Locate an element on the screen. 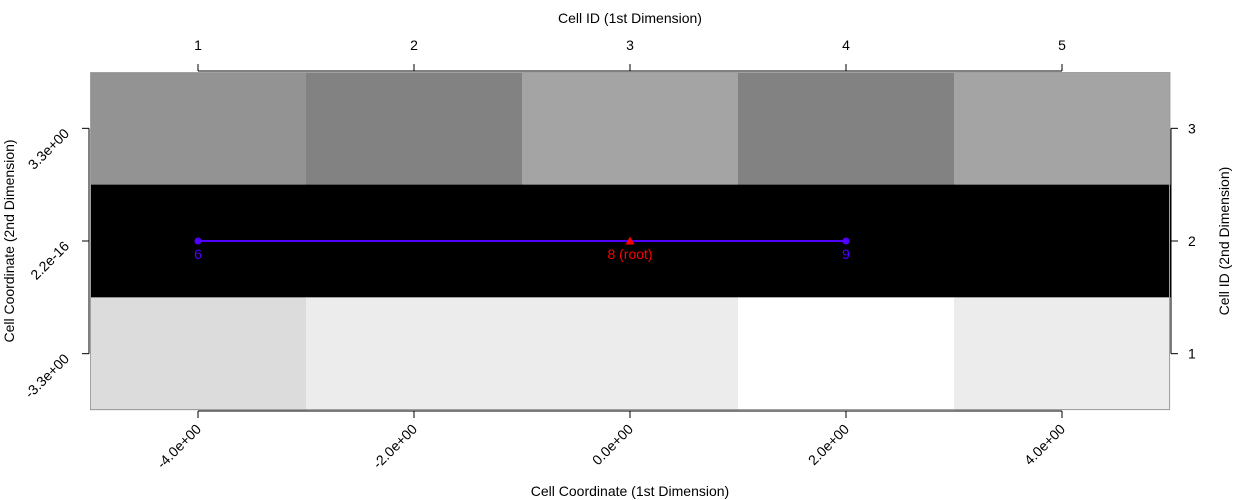 Image resolution: width=1242 pixels, height=500 pixels. top-axis: 1 2 3 4 5 is located at coordinates (630, 54).